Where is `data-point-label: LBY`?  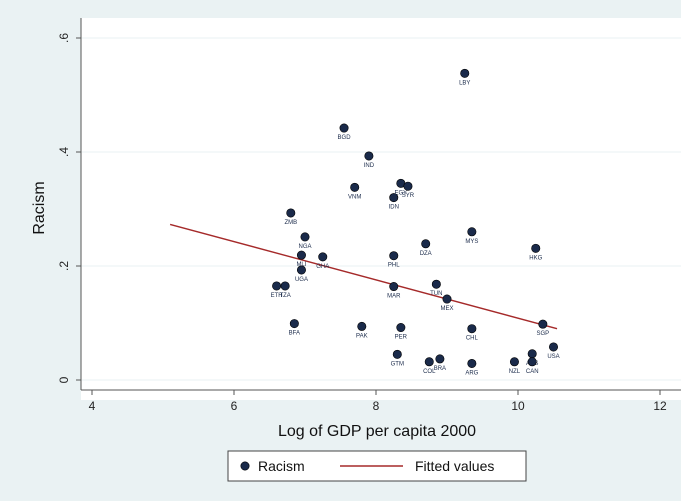 data-point-label: LBY is located at coordinates (464, 83).